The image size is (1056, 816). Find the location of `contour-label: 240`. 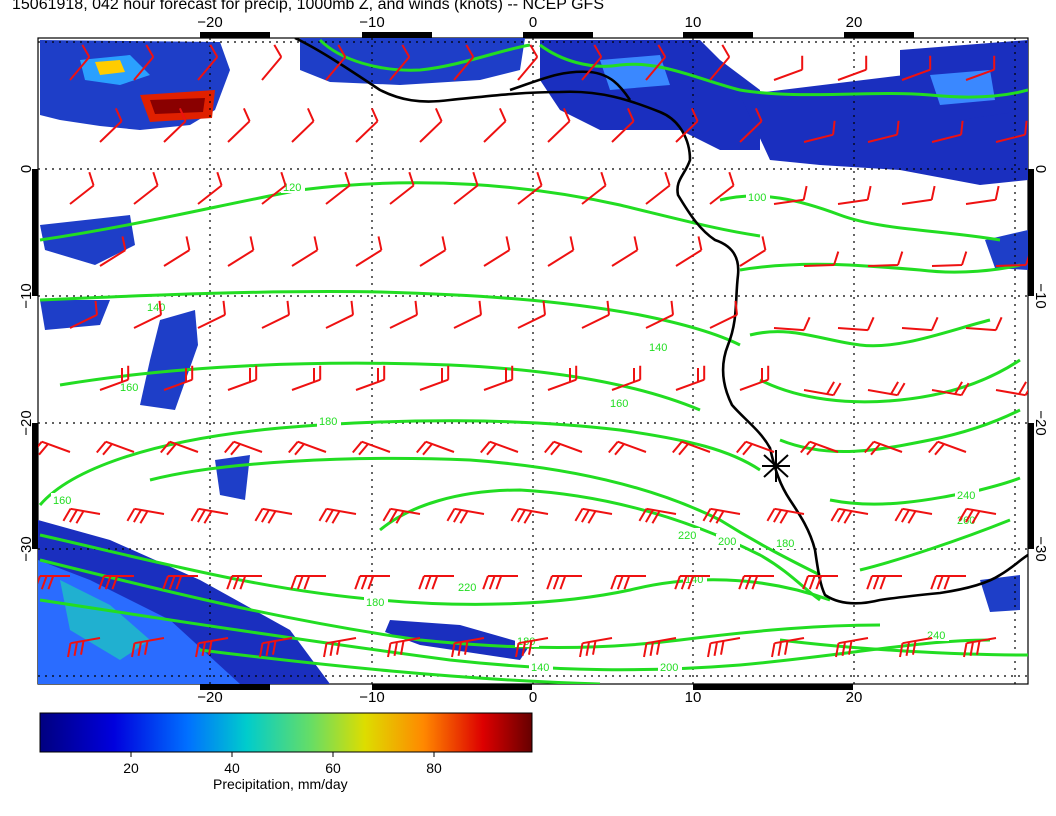

contour-label: 240 is located at coordinates (936, 636).